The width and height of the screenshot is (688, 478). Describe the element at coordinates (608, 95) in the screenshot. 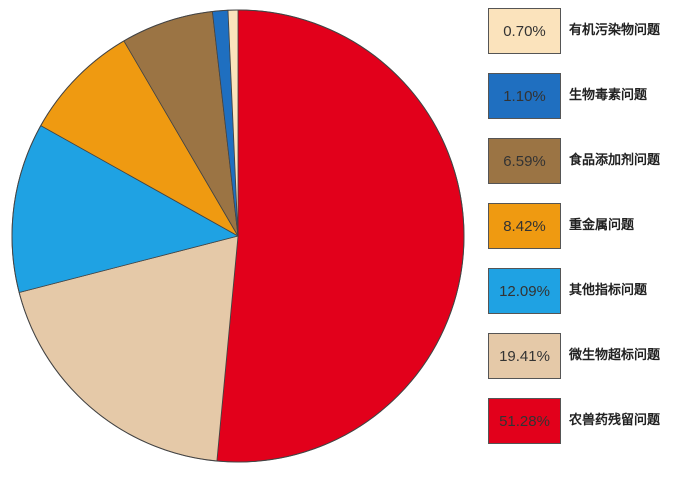

I see `legend-label: 生物毒素问题` at that location.